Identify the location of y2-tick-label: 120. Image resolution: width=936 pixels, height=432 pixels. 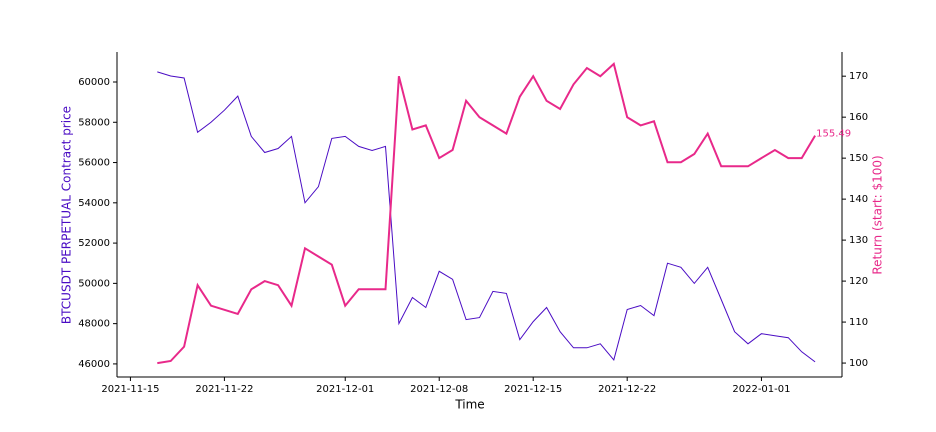
(858, 281).